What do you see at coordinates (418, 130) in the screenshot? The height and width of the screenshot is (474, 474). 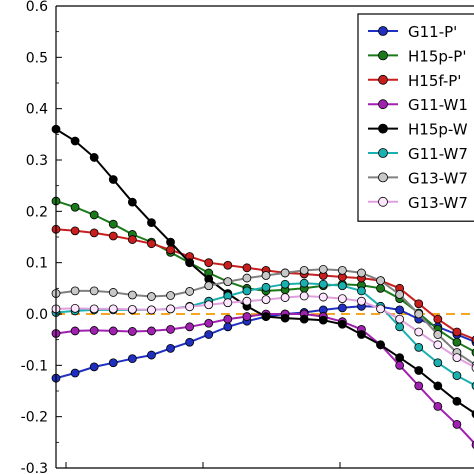 I see `legend-entry: H15p-W` at bounding box center [418, 130].